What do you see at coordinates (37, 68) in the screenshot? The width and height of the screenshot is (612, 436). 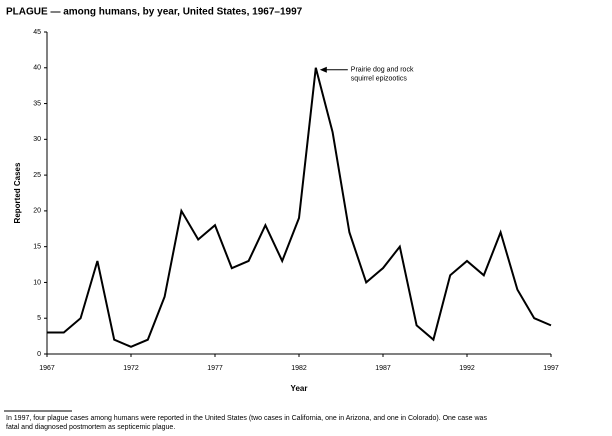 I see `y-tick-label: 40` at bounding box center [37, 68].